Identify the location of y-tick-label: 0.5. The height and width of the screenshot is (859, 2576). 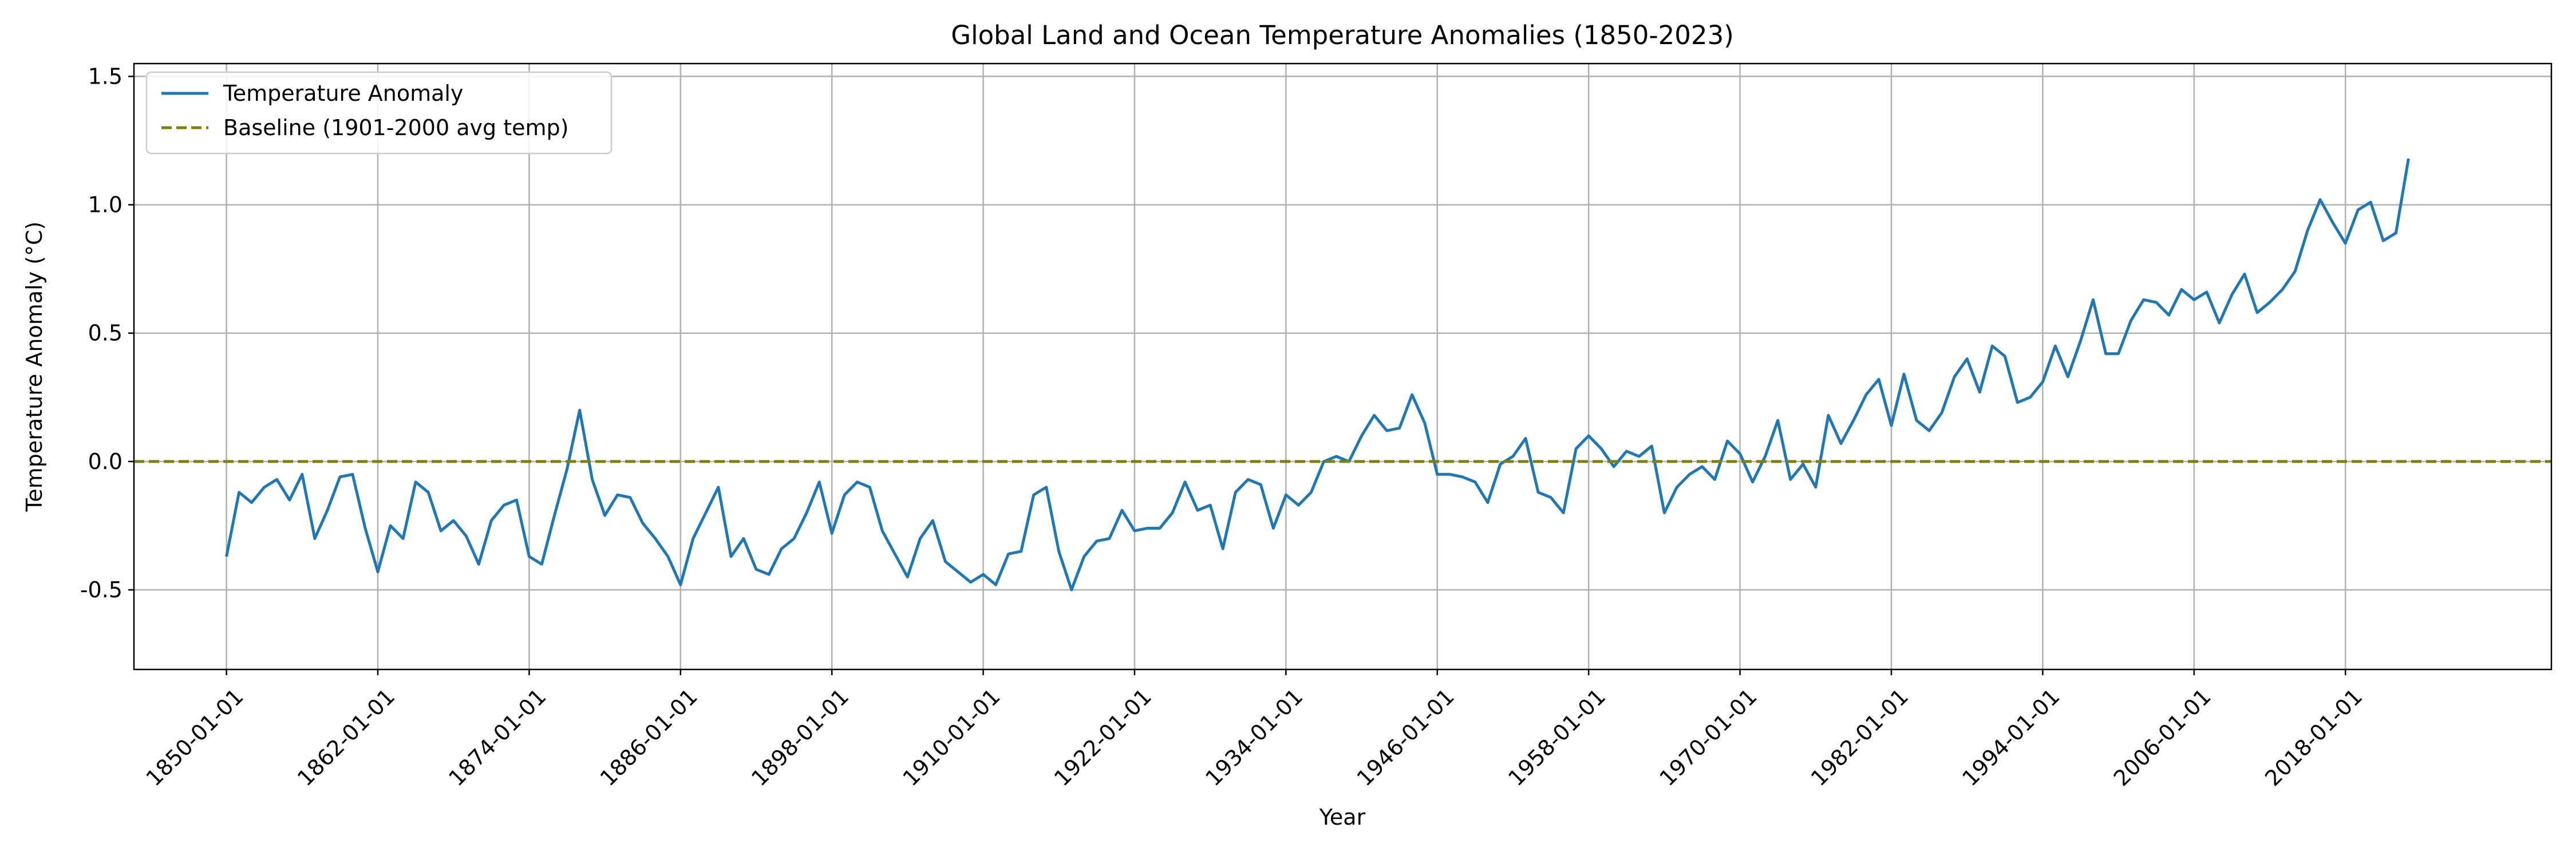
(105, 333).